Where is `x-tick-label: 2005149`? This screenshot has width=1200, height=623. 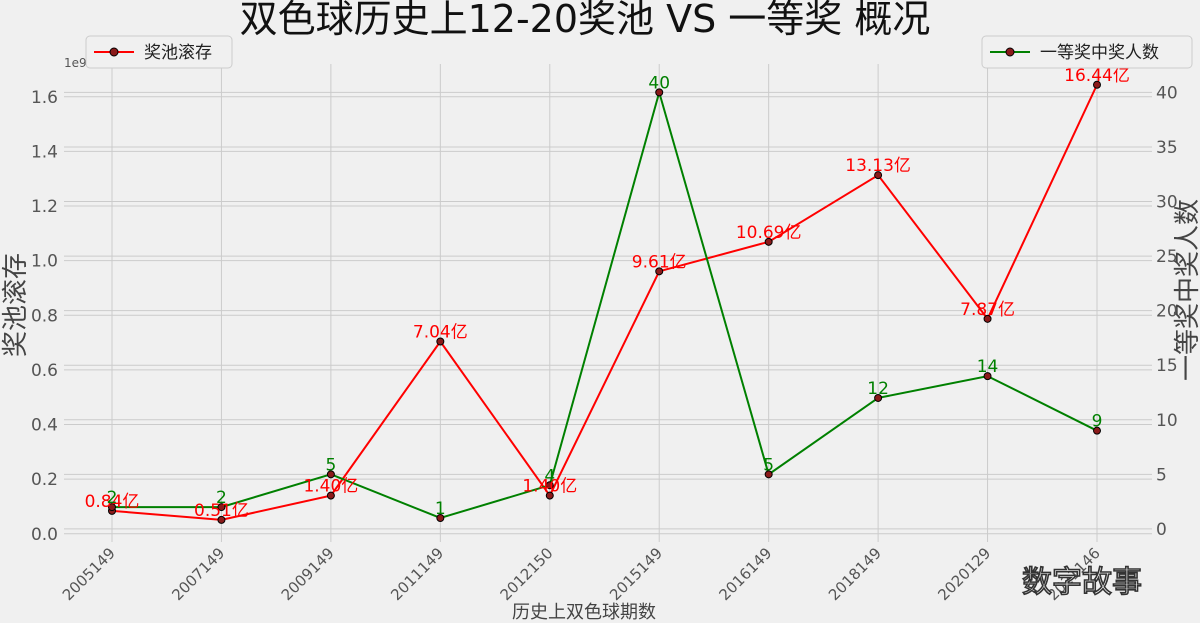
x-tick-label: 2005149 is located at coordinates (89, 574).